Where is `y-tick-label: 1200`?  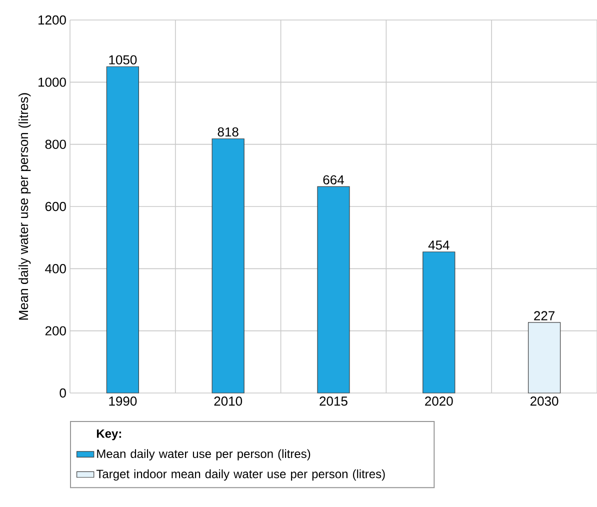 y-tick-label: 1200 is located at coordinates (52, 20).